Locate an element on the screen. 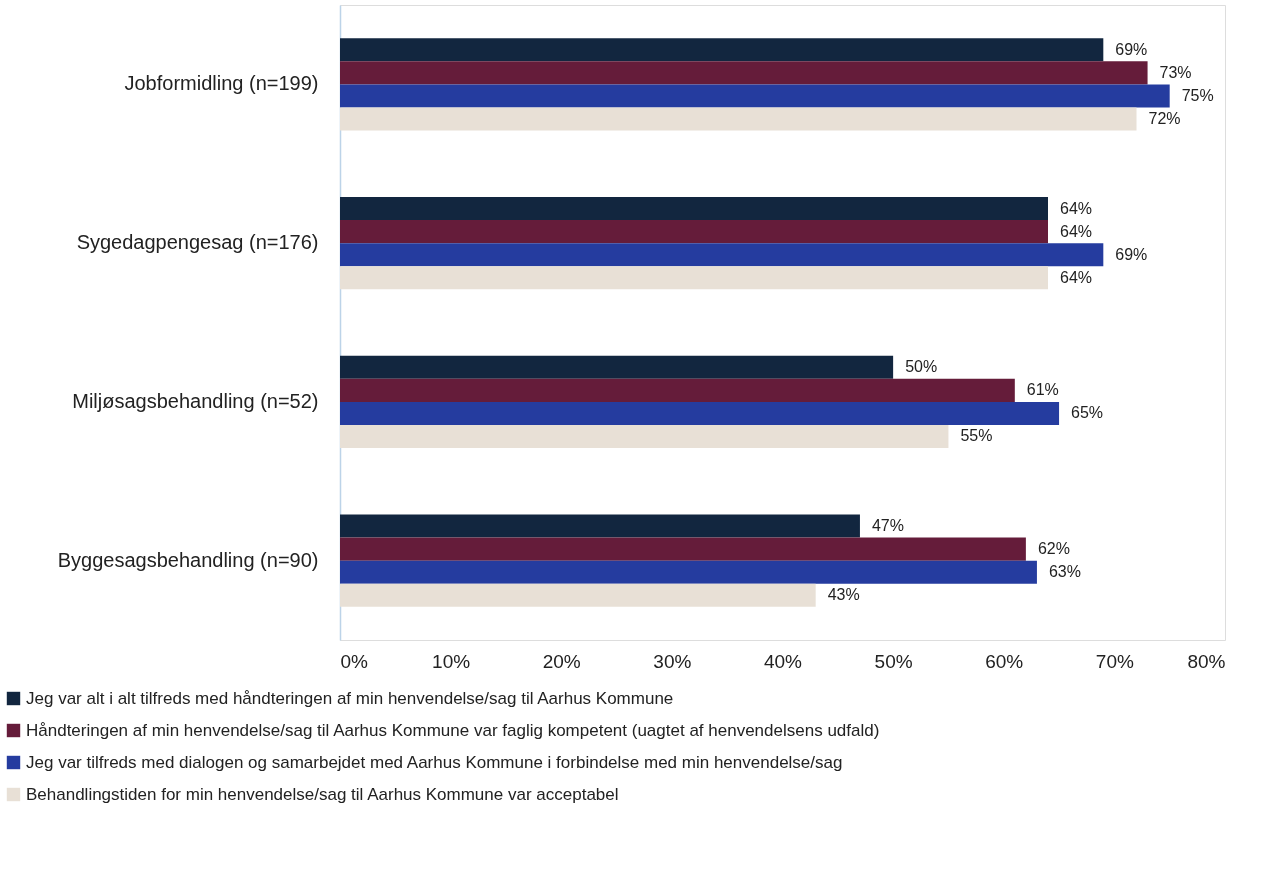  data-label: 55% is located at coordinates (976, 436).